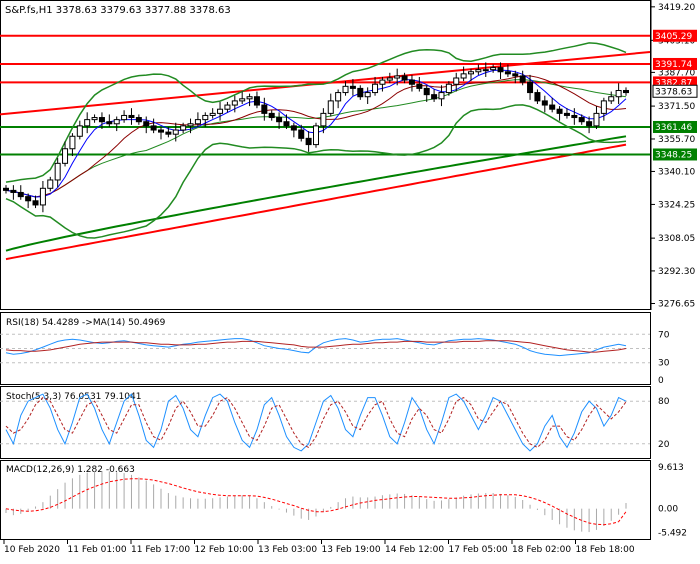  I want to click on stoch-tick-label: 20, so click(664, 445).